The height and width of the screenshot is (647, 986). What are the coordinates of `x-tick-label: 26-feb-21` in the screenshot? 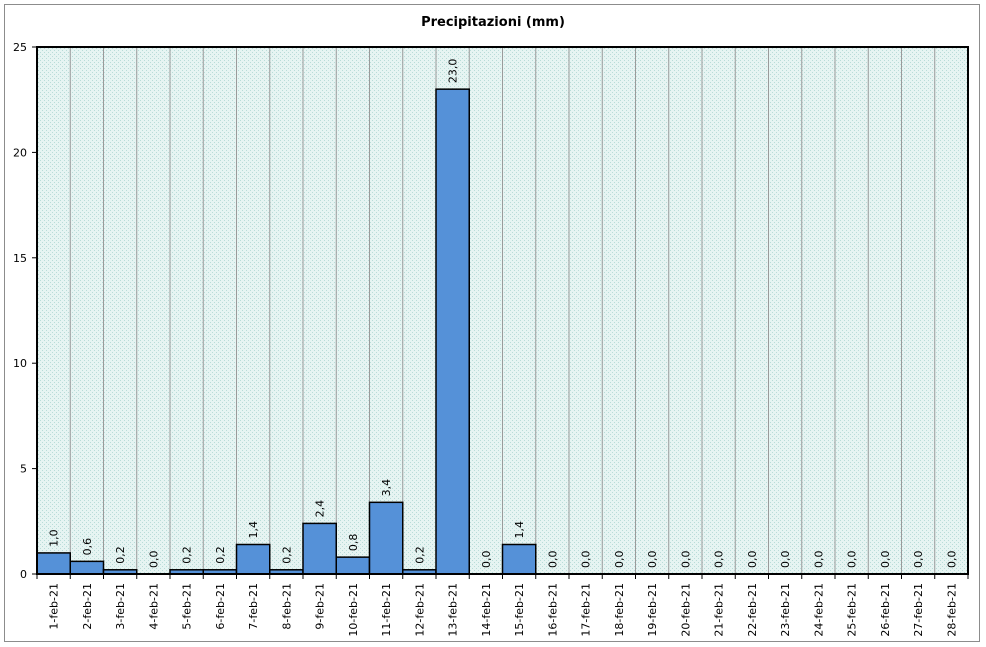 It's located at (885, 610).